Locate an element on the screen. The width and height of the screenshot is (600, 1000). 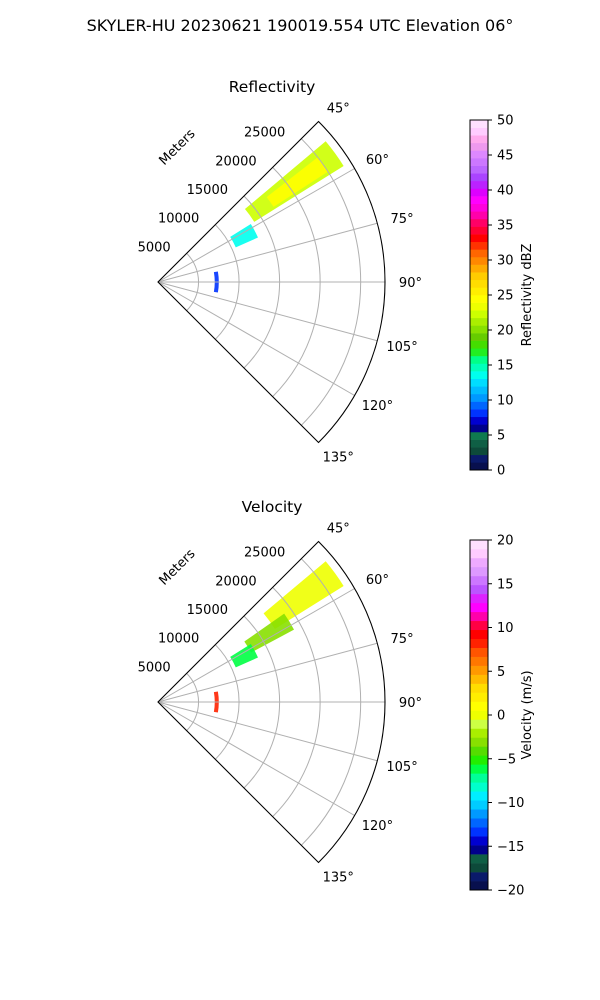
colorbar-tick-label: 20 is located at coordinates (505, 331).